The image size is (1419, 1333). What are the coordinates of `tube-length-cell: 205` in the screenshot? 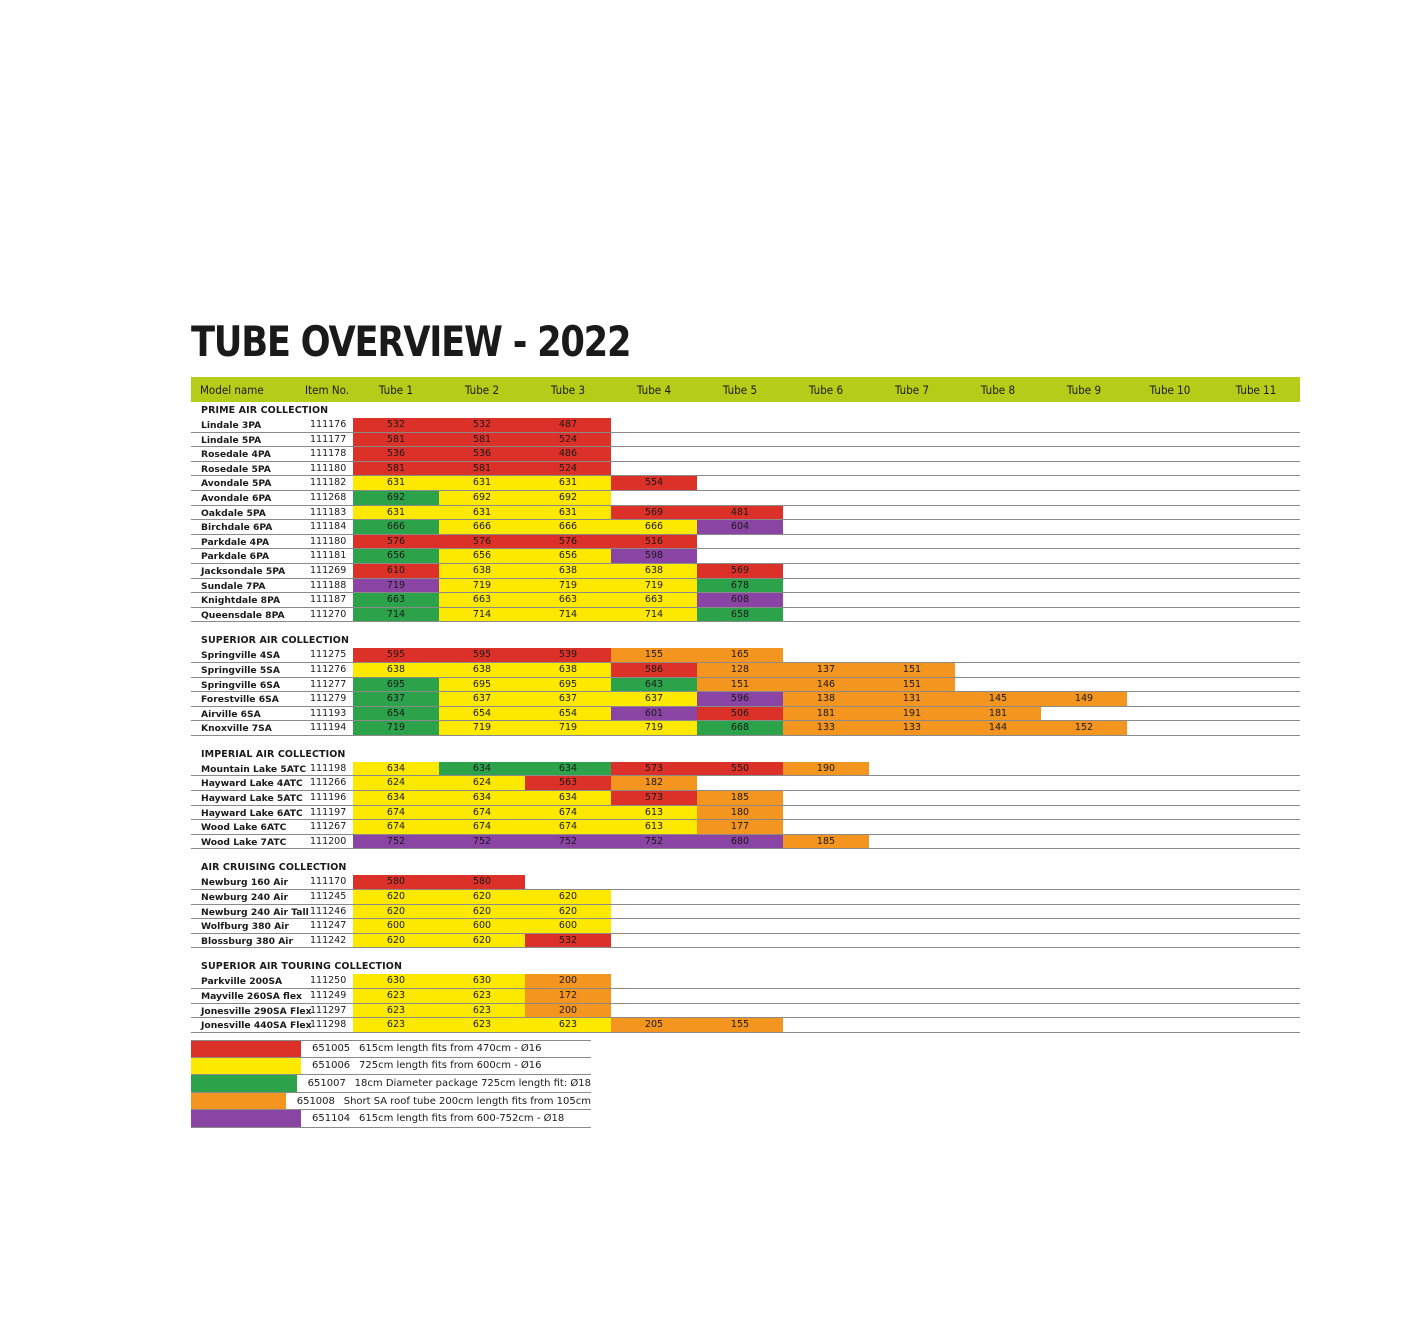 It's located at (654, 1025).